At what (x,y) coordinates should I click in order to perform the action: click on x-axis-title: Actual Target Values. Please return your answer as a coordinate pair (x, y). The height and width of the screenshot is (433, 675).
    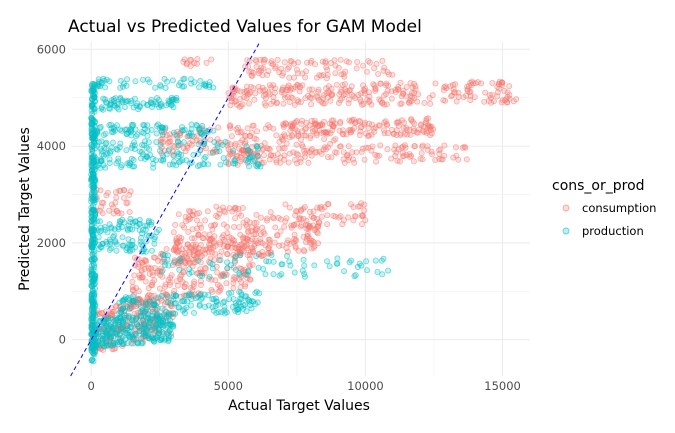
    Looking at the image, I should click on (299, 406).